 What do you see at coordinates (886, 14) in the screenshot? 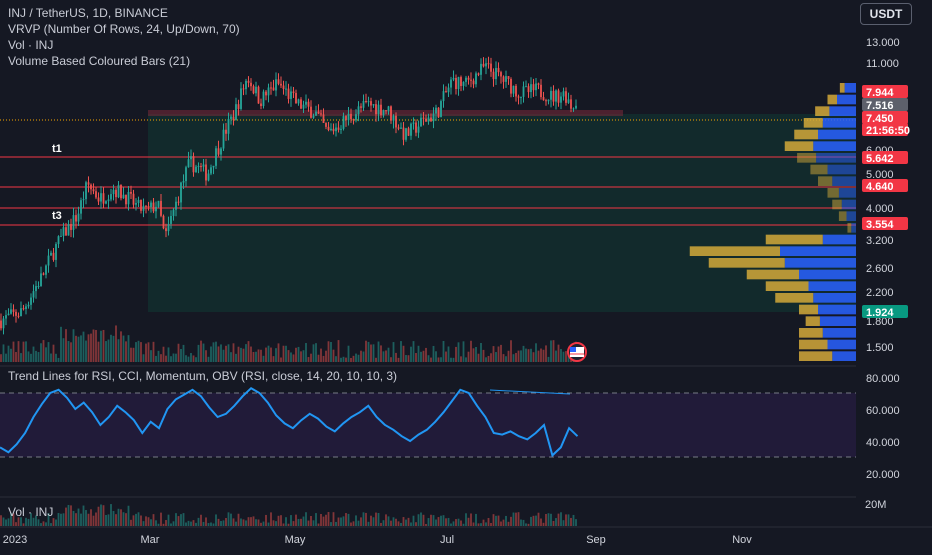
I see `currency-button: USDT` at bounding box center [886, 14].